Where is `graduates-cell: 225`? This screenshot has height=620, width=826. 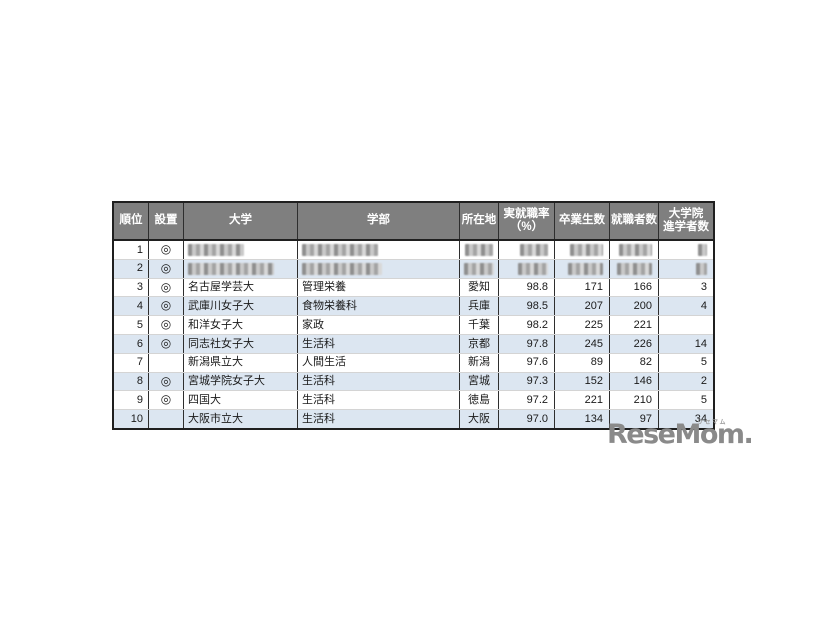
graduates-cell: 225 is located at coordinates (582, 325).